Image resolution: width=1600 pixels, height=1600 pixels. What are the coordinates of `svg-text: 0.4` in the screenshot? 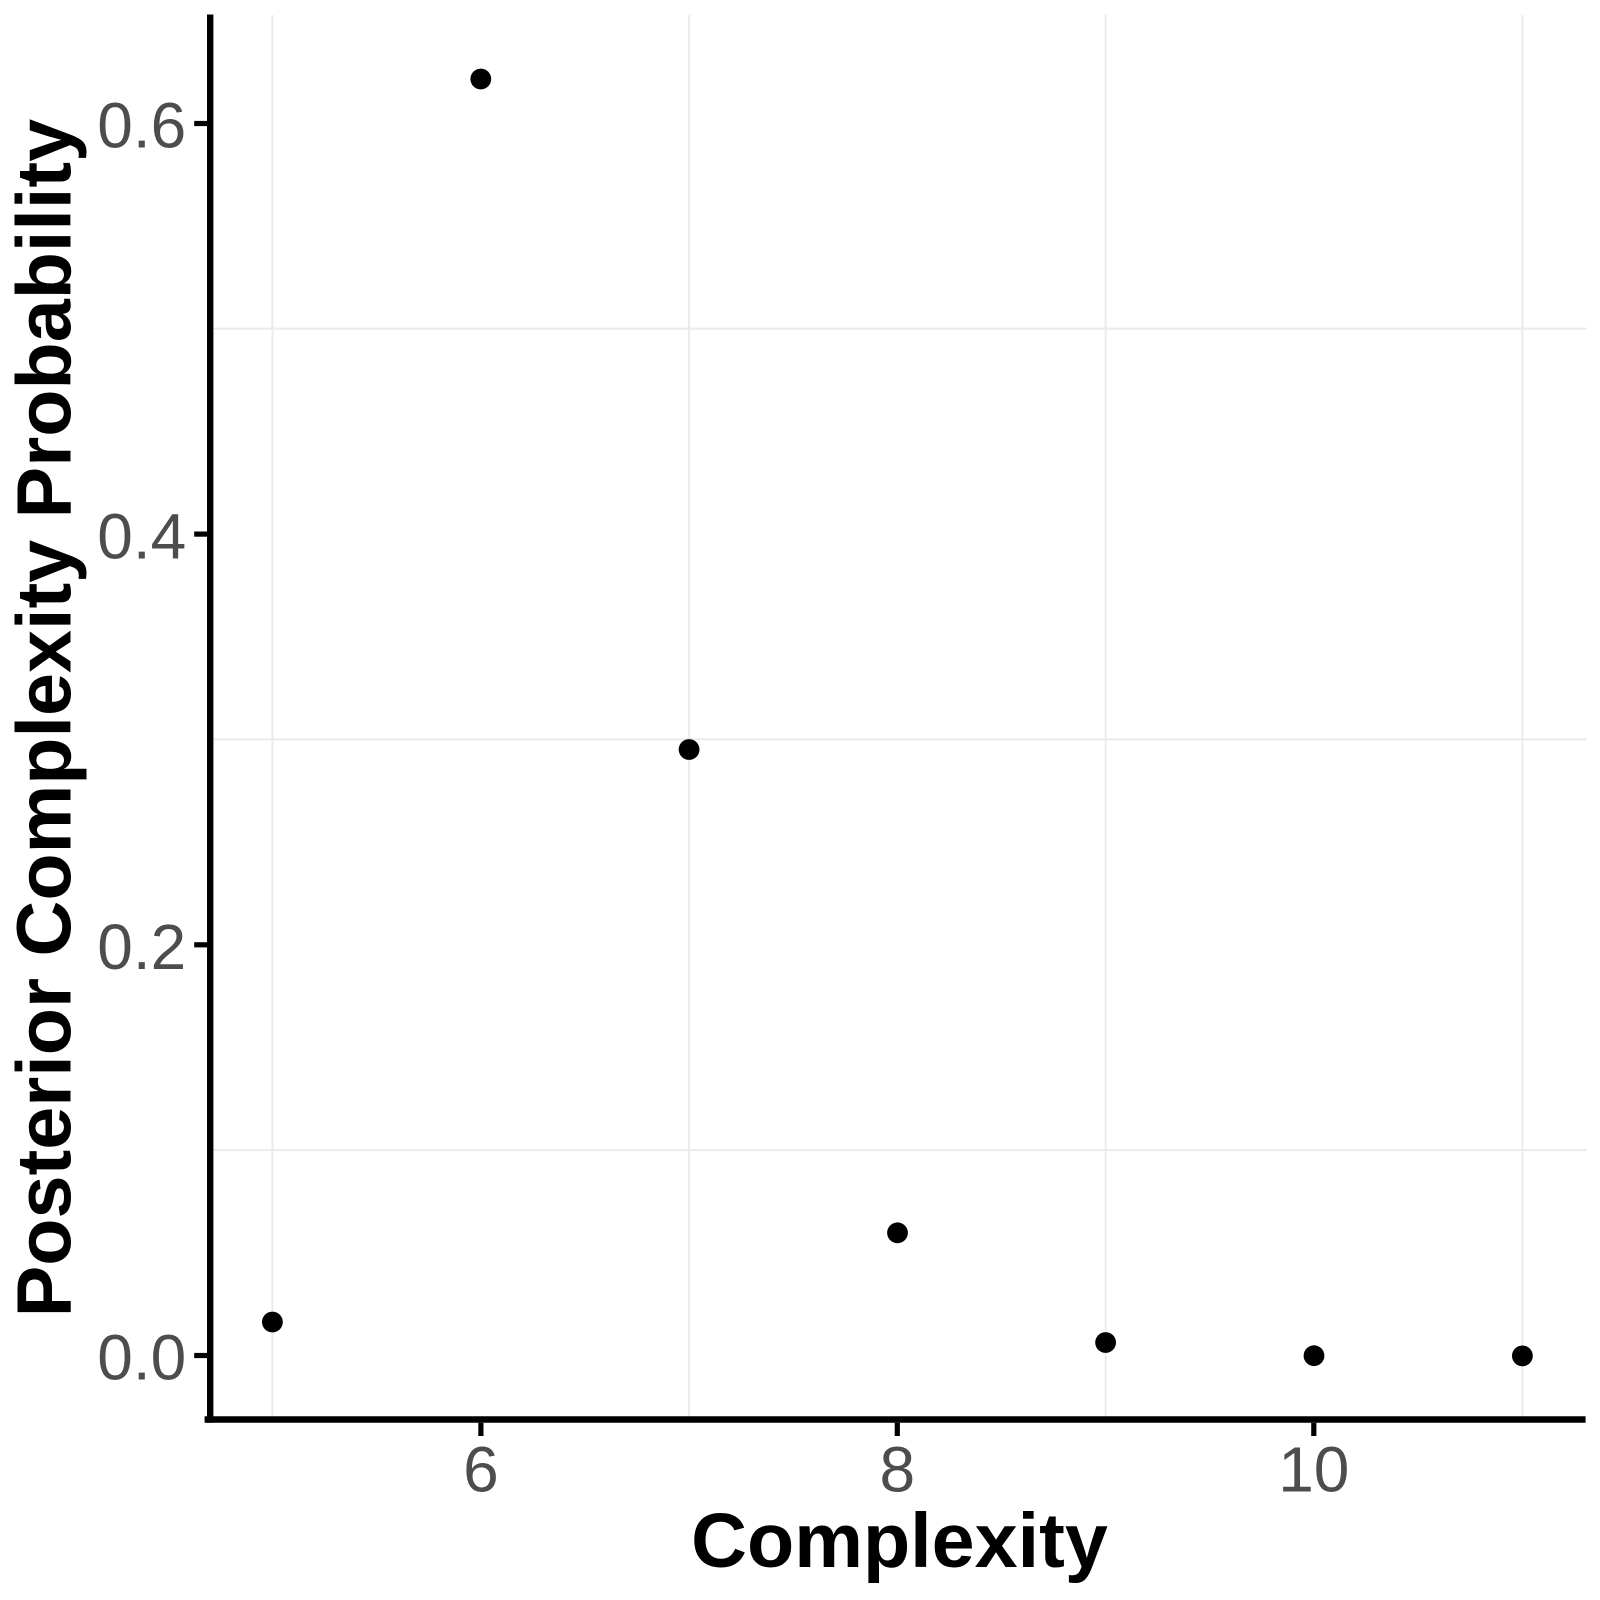 It's located at (141, 536).